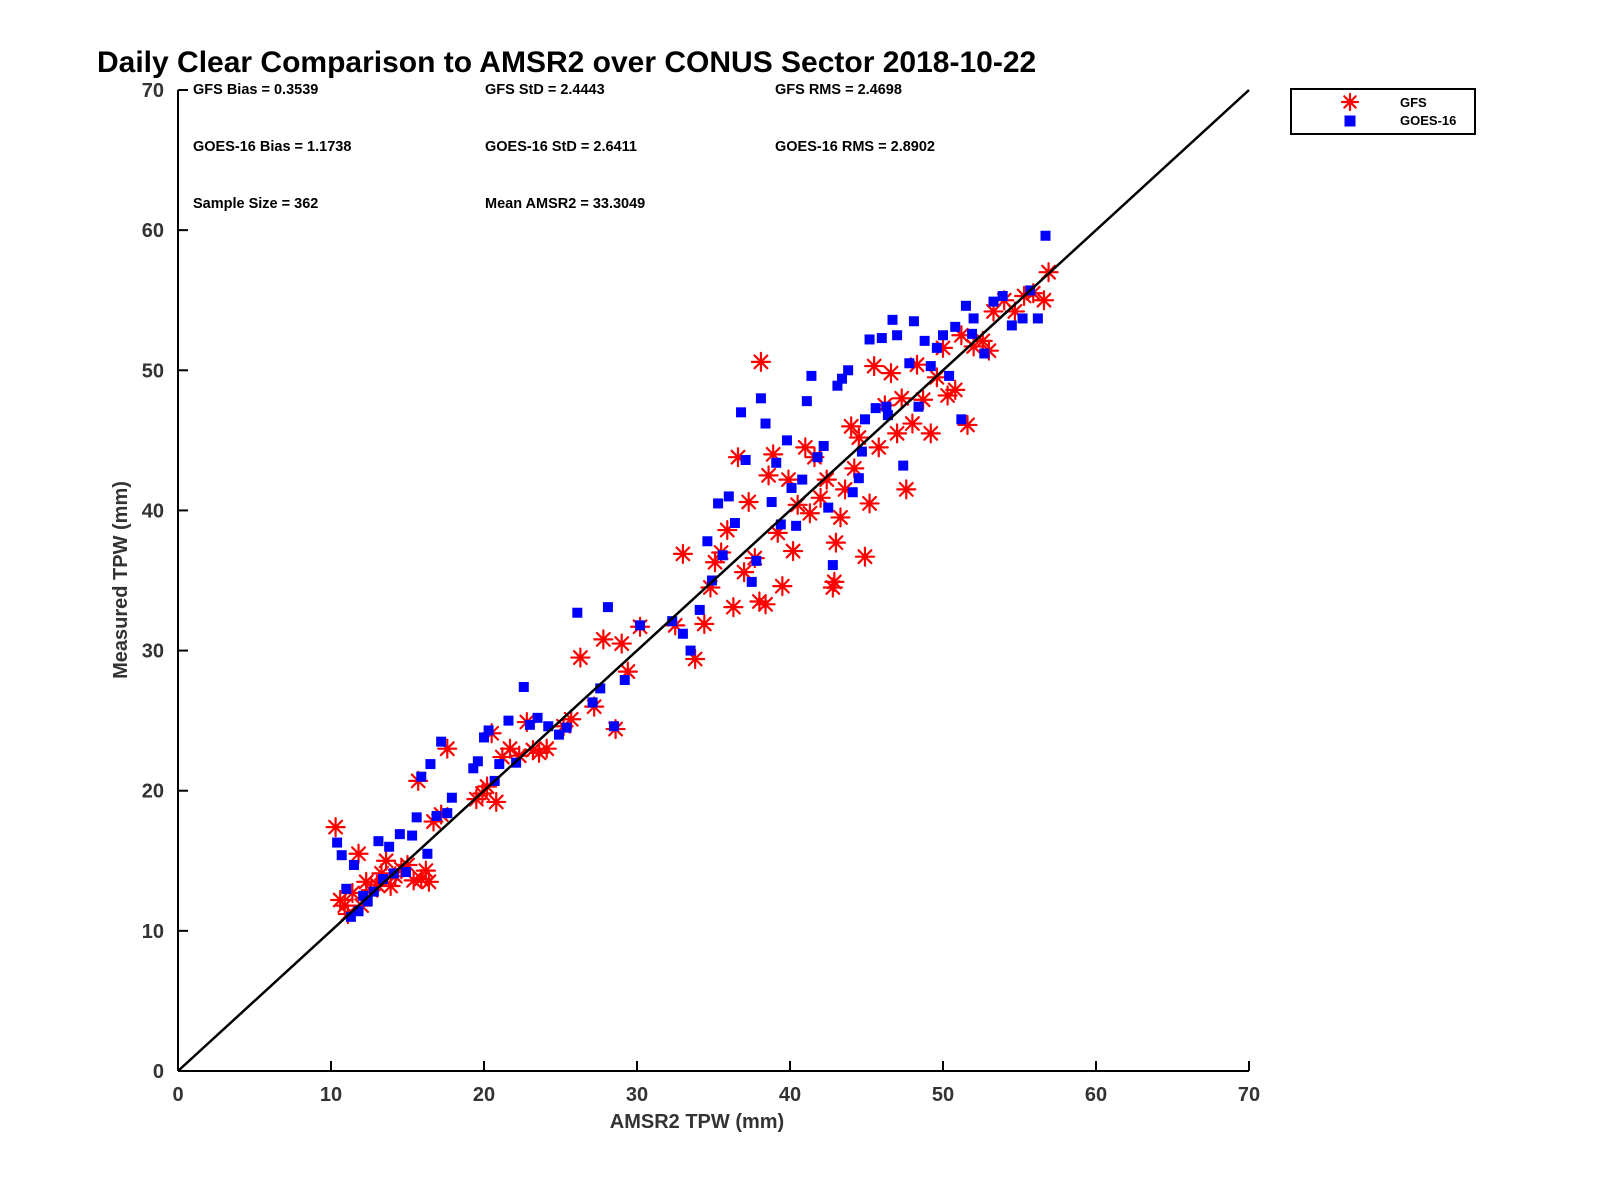  Describe the element at coordinates (177, 1095) in the screenshot. I see `x-tick-label: 0` at that location.